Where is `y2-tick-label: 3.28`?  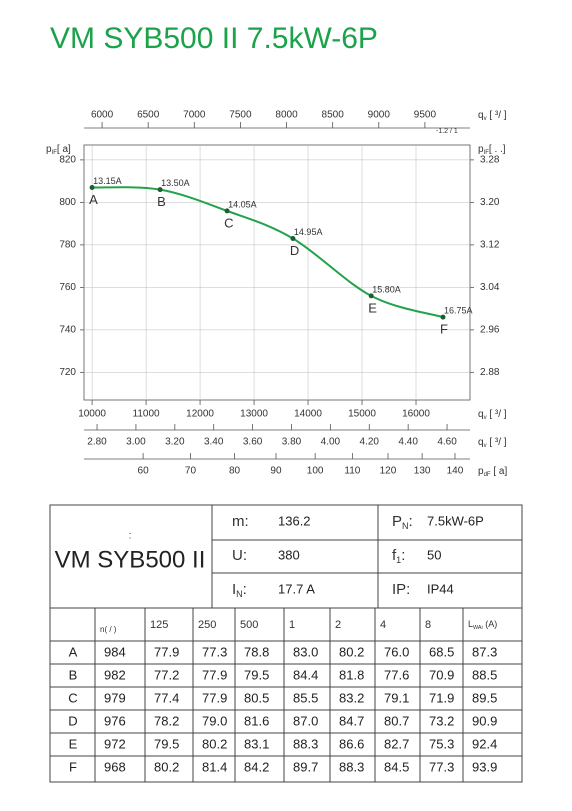 y2-tick-label: 3.28 is located at coordinates (490, 160).